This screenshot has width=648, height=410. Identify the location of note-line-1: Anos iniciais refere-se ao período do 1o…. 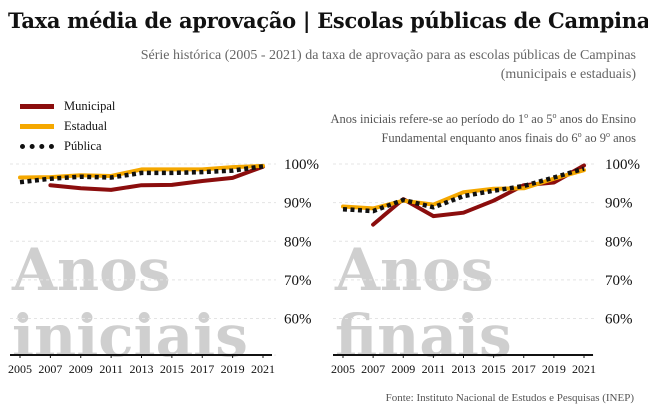
(426, 117).